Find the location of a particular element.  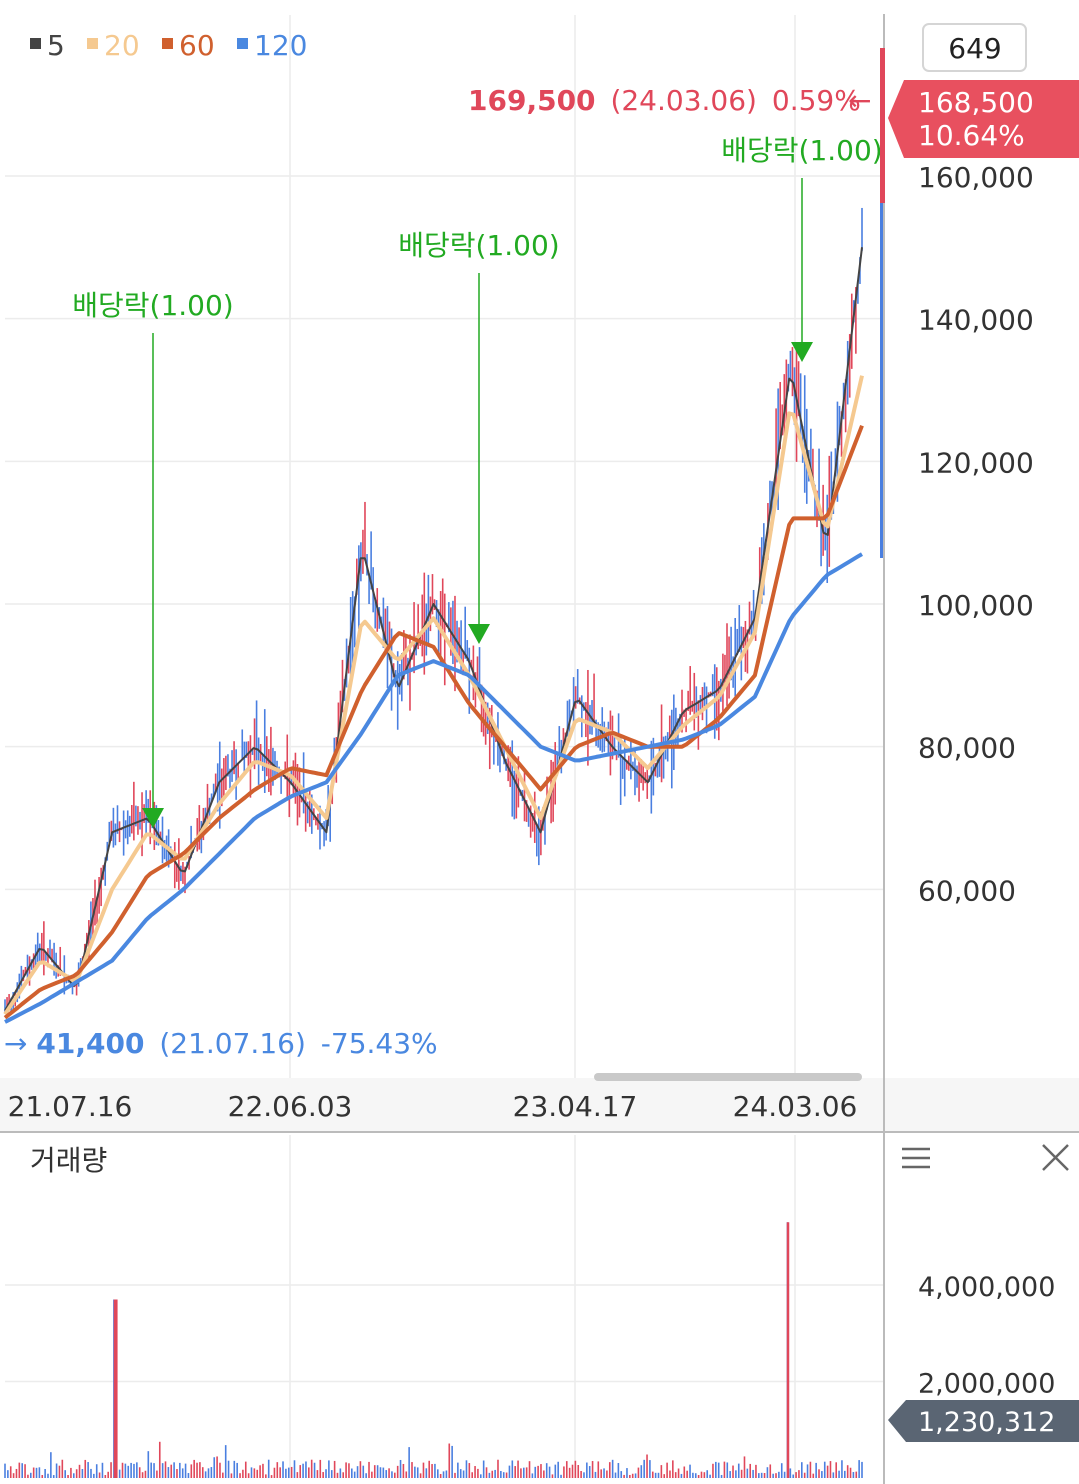

volume-tick: 2,000,000 is located at coordinates (986, 1384).